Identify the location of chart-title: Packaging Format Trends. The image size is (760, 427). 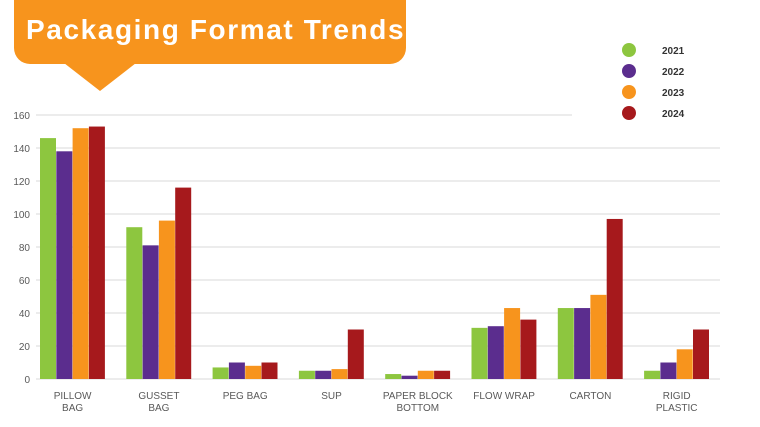
(216, 29).